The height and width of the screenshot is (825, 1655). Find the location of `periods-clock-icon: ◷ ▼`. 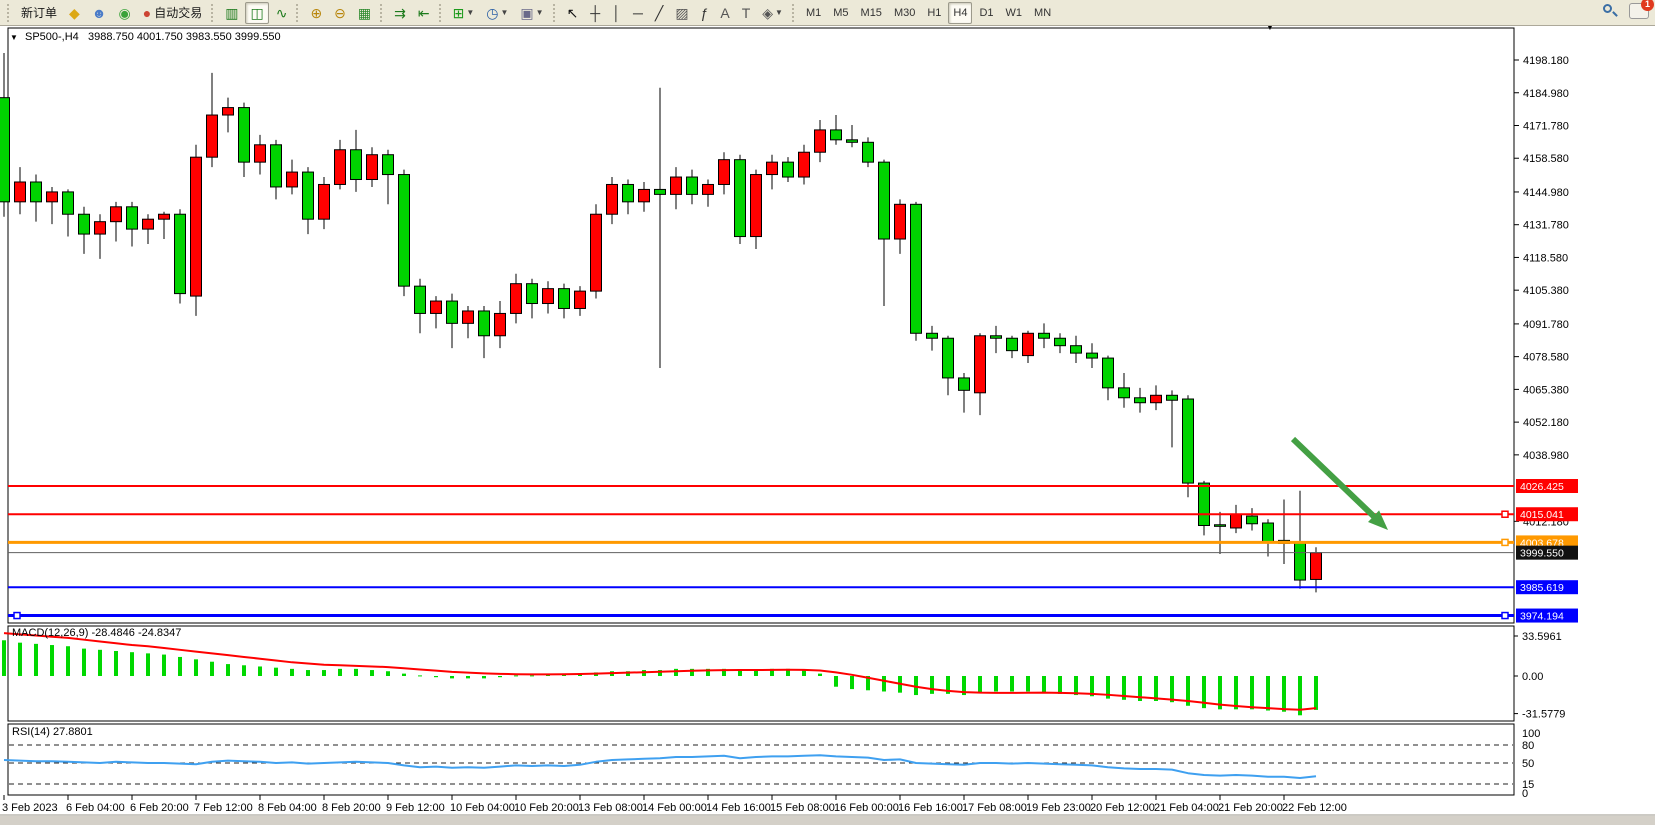

periods-clock-icon: ◷ ▼ is located at coordinates (497, 13).